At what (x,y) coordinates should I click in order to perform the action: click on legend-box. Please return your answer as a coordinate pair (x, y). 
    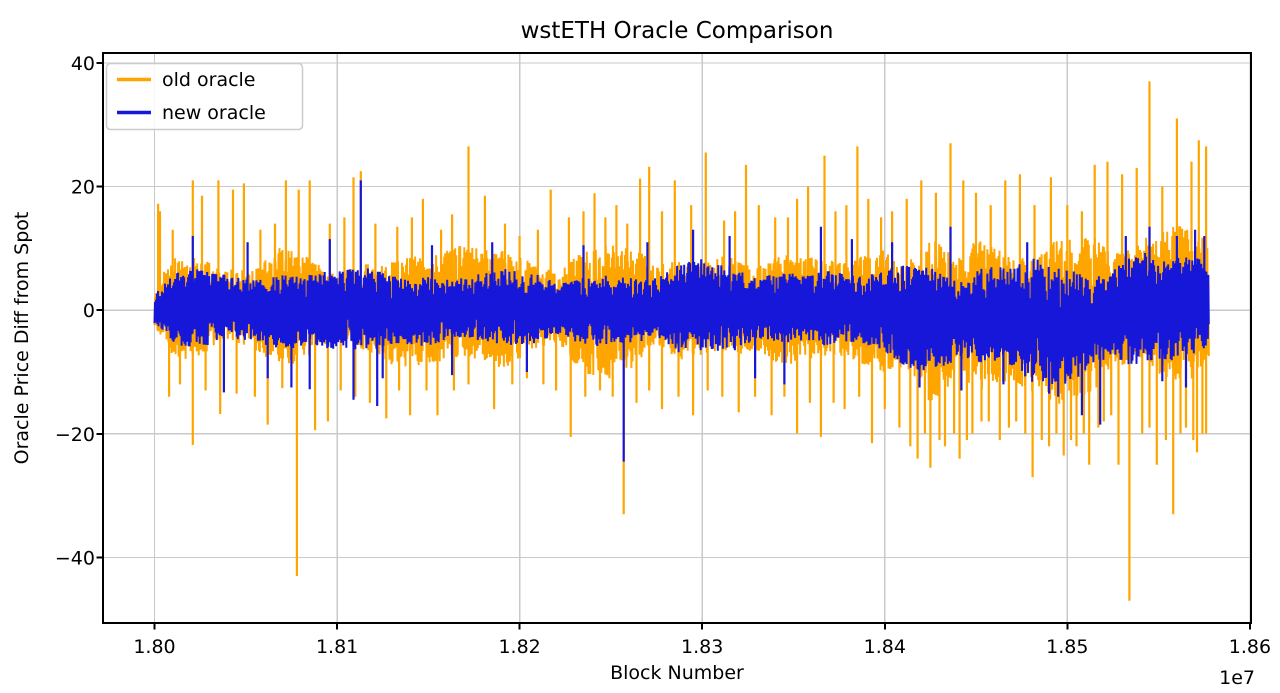
    Looking at the image, I should click on (204, 96).